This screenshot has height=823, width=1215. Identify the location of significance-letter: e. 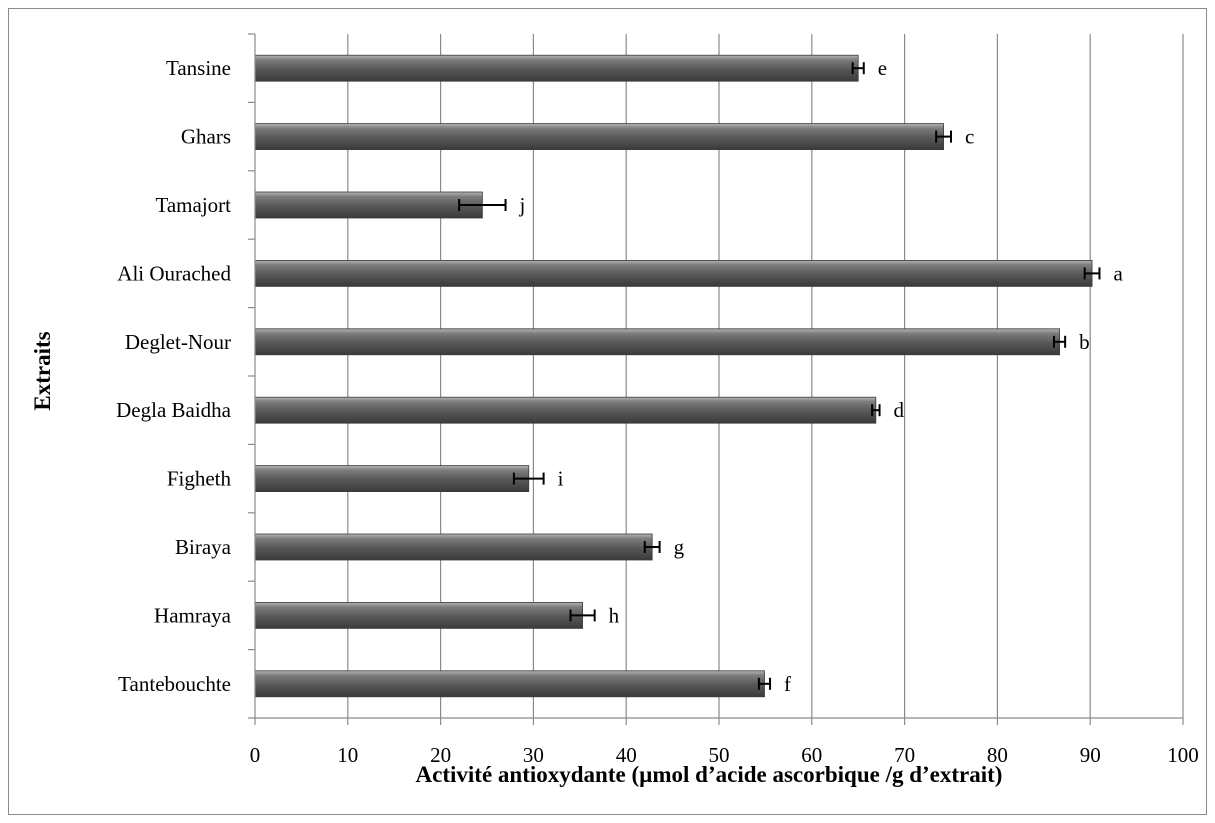
(882, 68).